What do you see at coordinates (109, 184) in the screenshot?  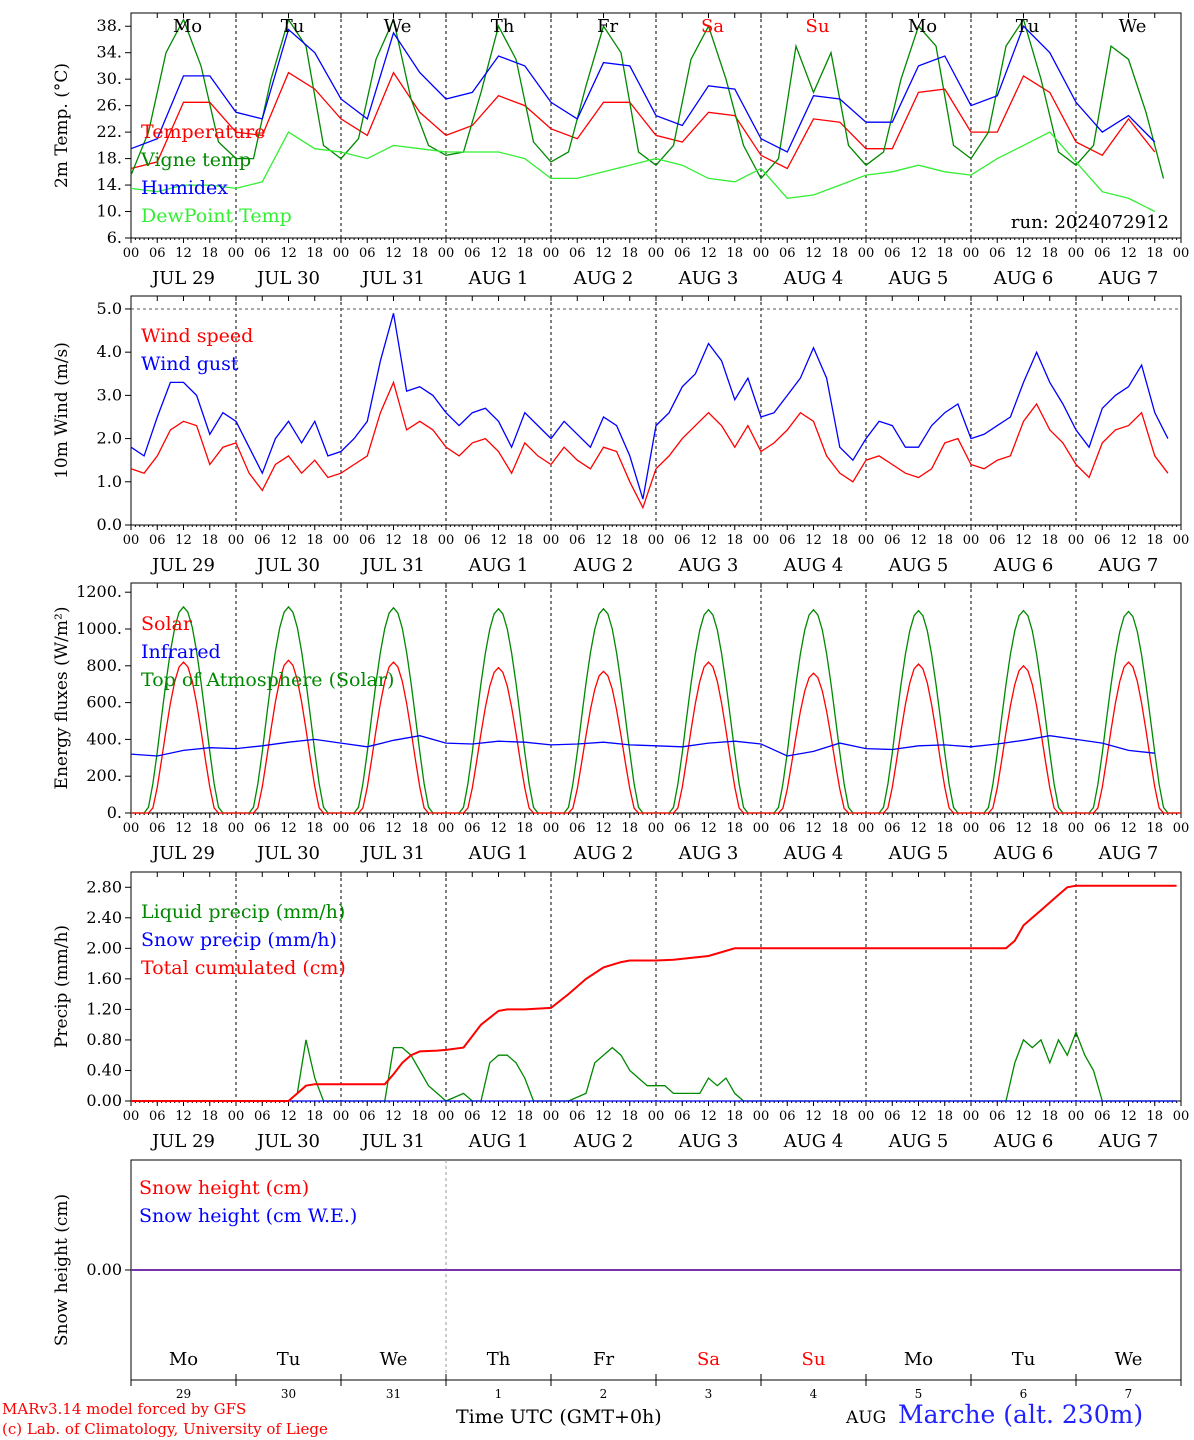 I see `temp-ytick-label: 14.` at bounding box center [109, 184].